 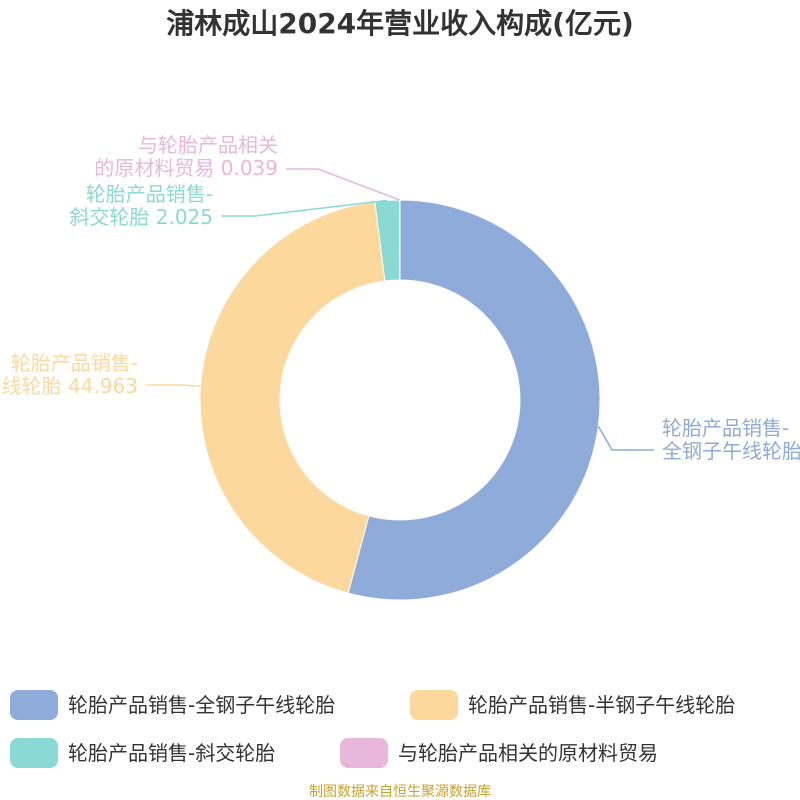 What do you see at coordinates (201, 705) in the screenshot?
I see `legend-label: 轮胎产品销售-全钢子午线轮胎` at bounding box center [201, 705].